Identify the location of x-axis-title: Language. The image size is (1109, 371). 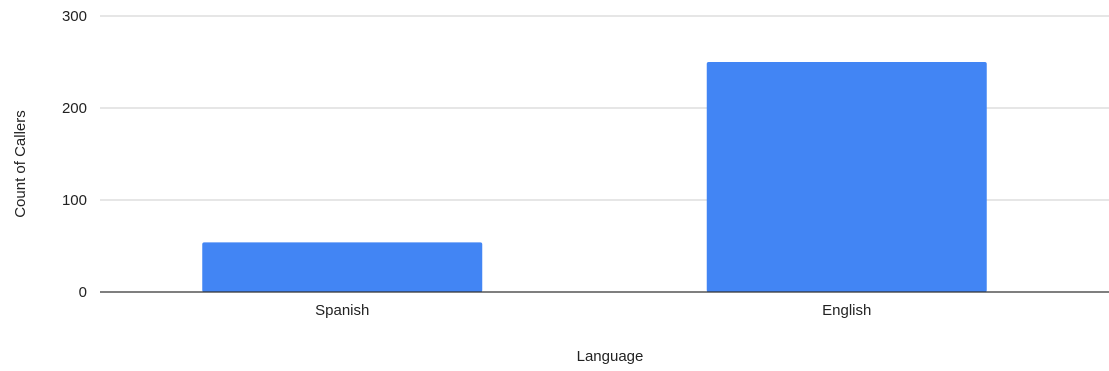
(610, 356).